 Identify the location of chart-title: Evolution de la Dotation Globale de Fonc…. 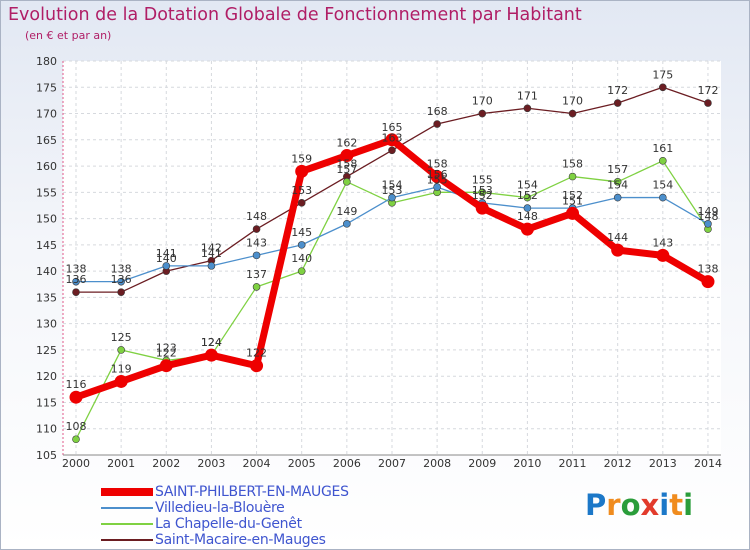
(295, 15).